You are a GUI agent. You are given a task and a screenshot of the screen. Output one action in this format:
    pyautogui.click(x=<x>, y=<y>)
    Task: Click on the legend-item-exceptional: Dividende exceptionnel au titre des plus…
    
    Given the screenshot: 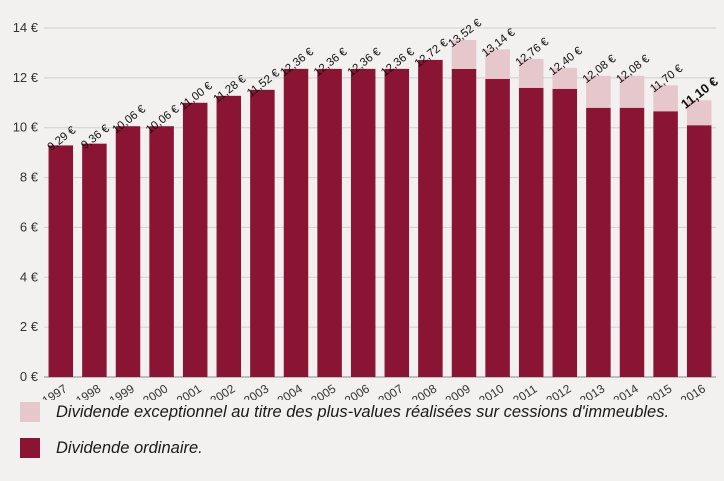 What is the action you would take?
    pyautogui.click(x=370, y=412)
    